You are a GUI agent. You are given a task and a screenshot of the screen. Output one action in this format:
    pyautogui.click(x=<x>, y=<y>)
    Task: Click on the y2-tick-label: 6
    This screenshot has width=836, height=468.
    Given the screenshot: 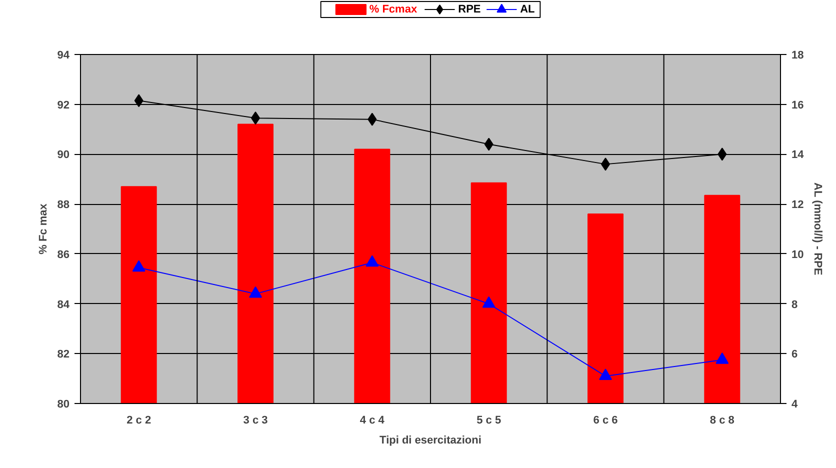 What is the action you would take?
    pyautogui.click(x=795, y=354)
    